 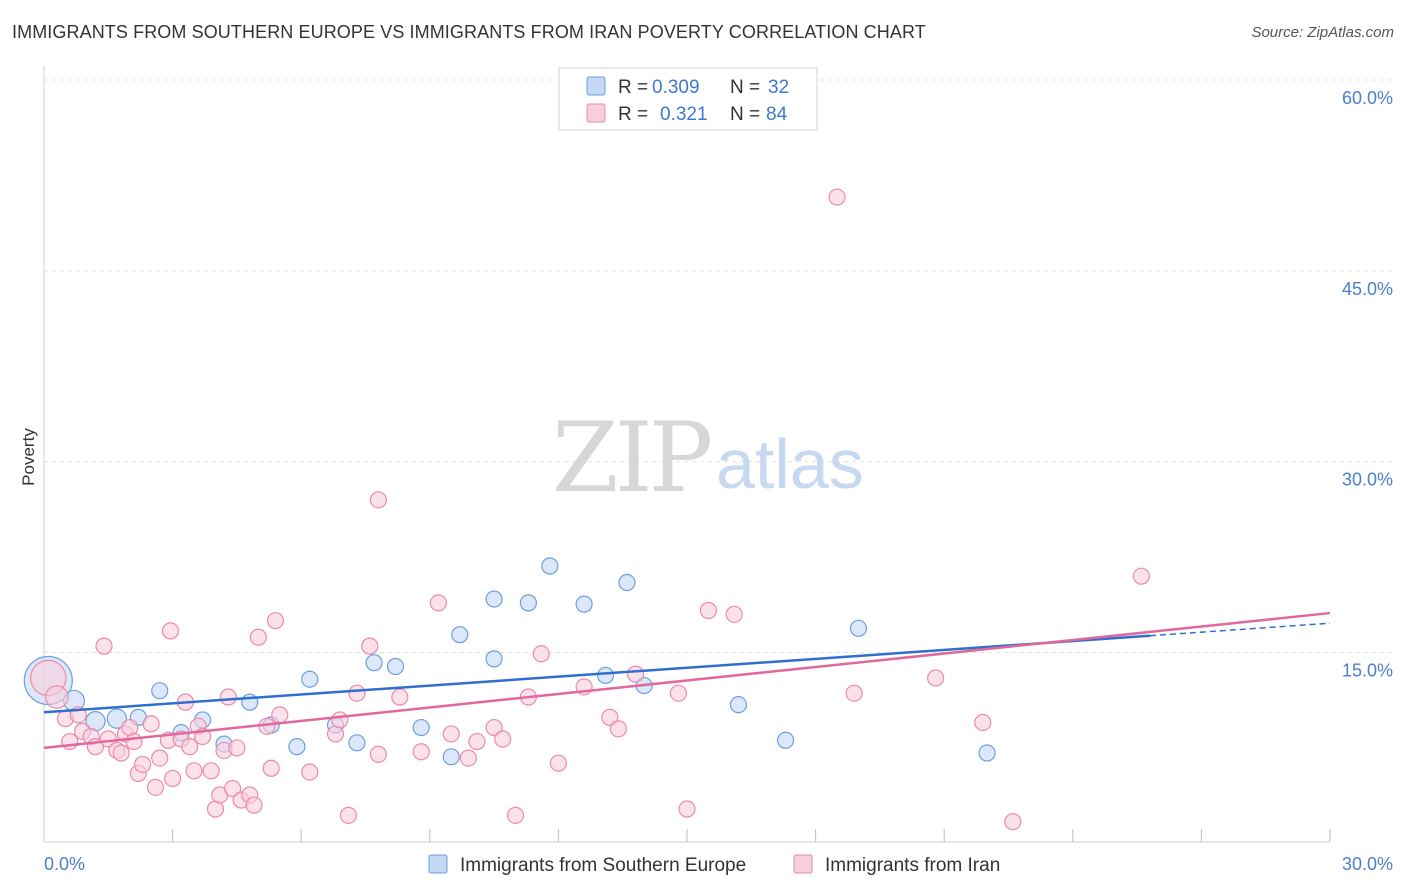 I want to click on legend-item-southern-europe: Immigrants from Southern Europe, so click(x=587, y=865).